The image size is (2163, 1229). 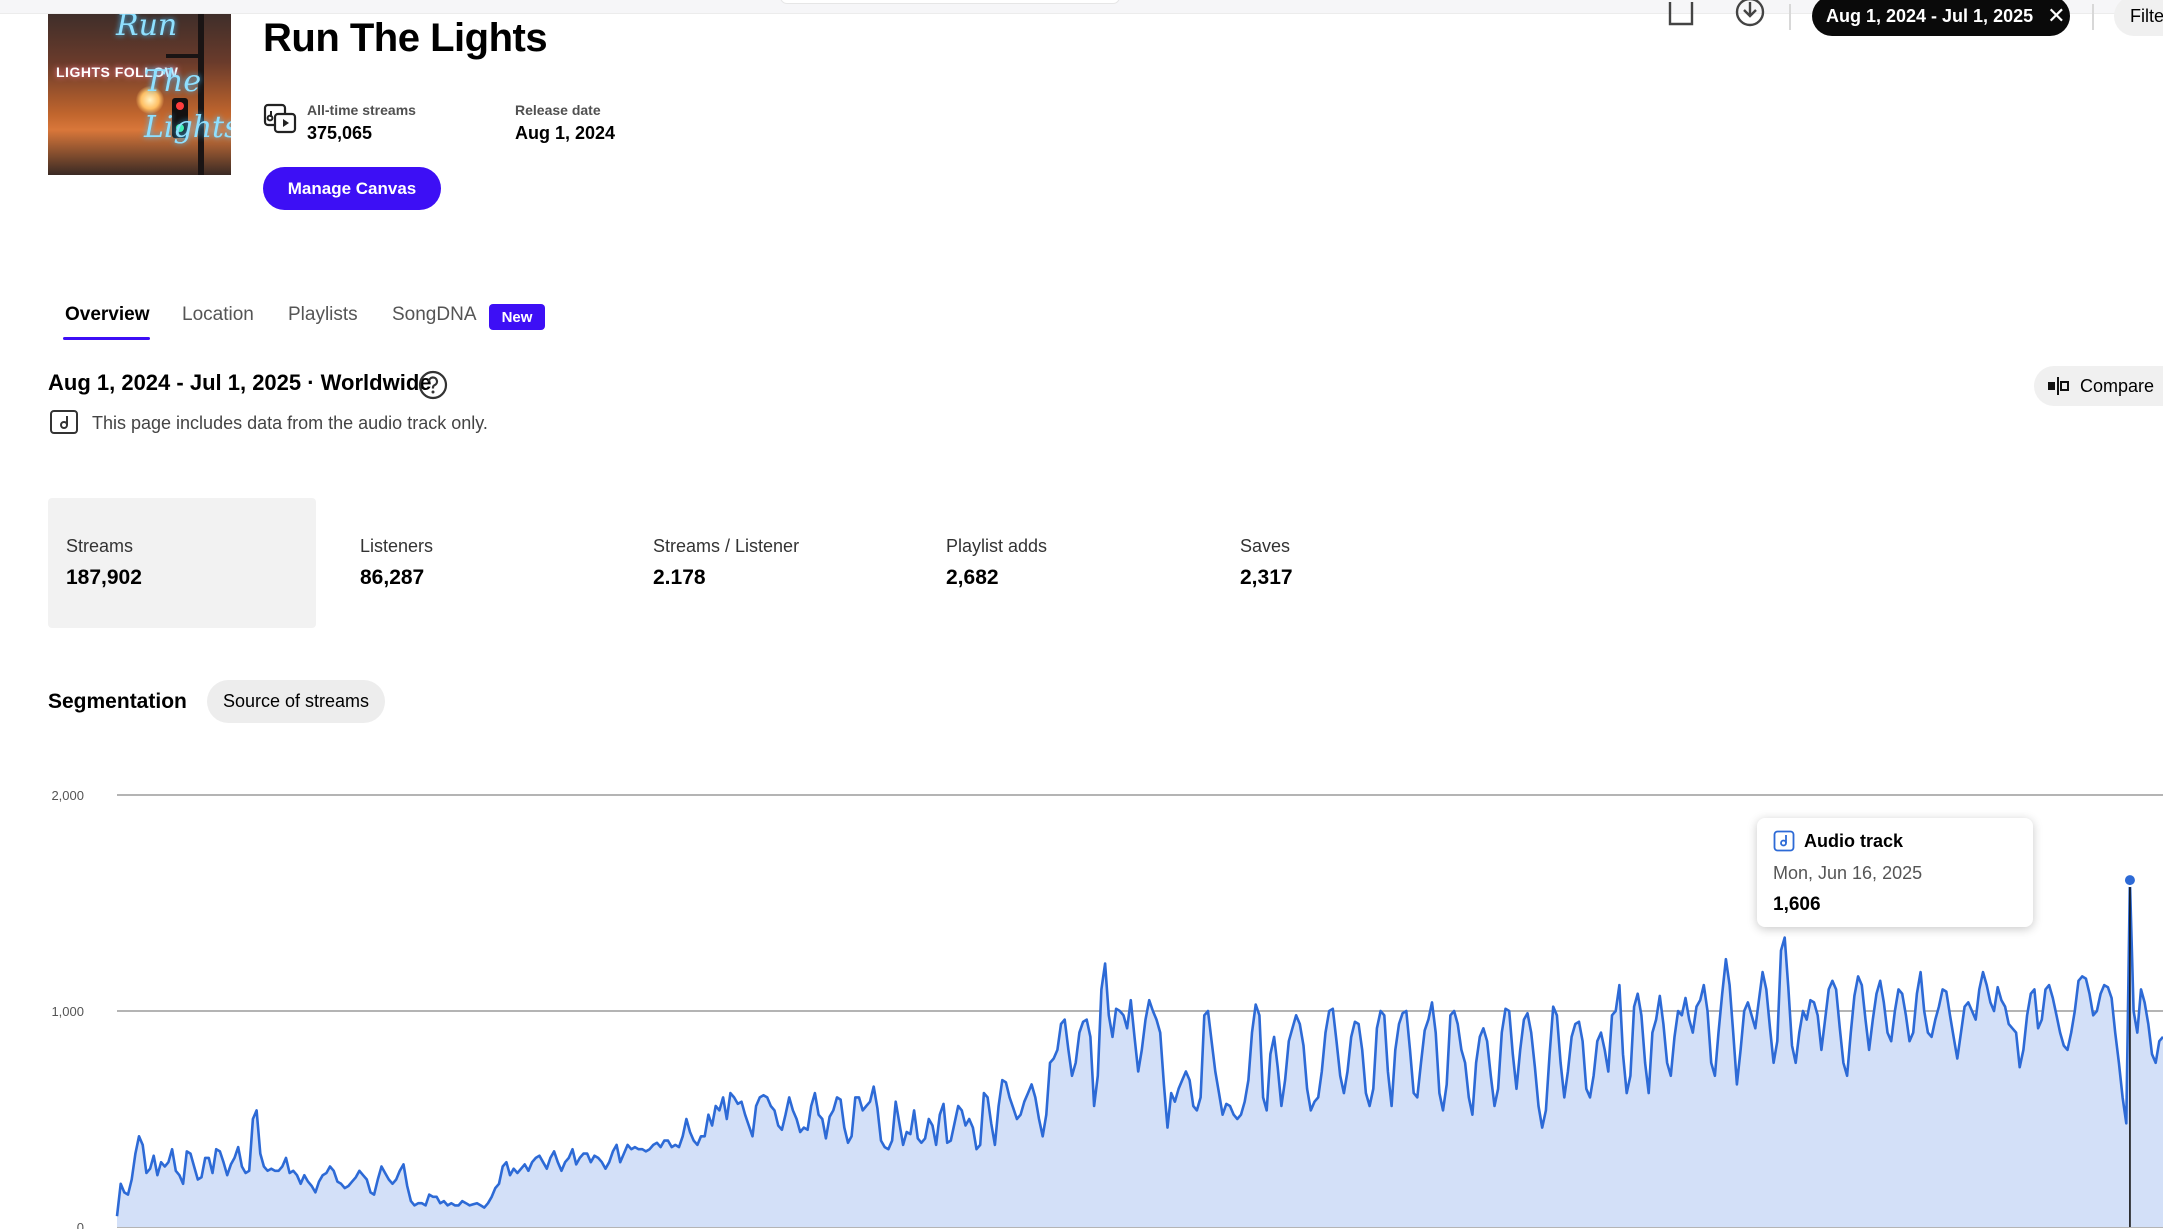 What do you see at coordinates (352, 188) in the screenshot?
I see `manage-canvas-button: Manage Canvas` at bounding box center [352, 188].